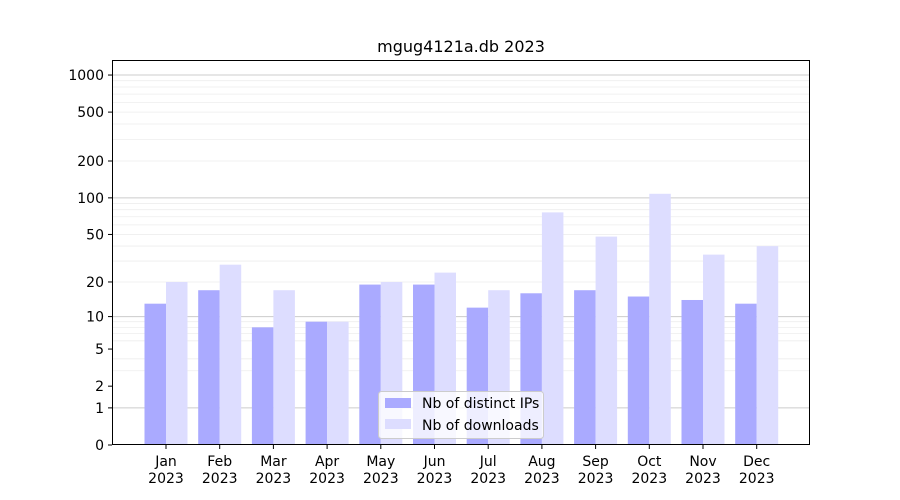 The image size is (900, 500). I want to click on x-tick-label: Jun 2023, so click(435, 470).